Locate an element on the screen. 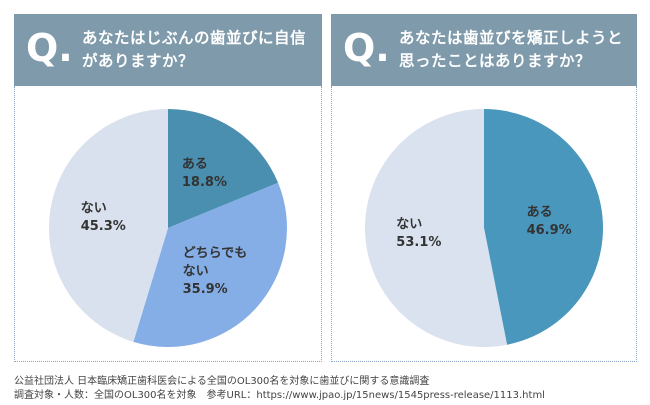 The height and width of the screenshot is (405, 650). value-label: 45.3% is located at coordinates (103, 227).